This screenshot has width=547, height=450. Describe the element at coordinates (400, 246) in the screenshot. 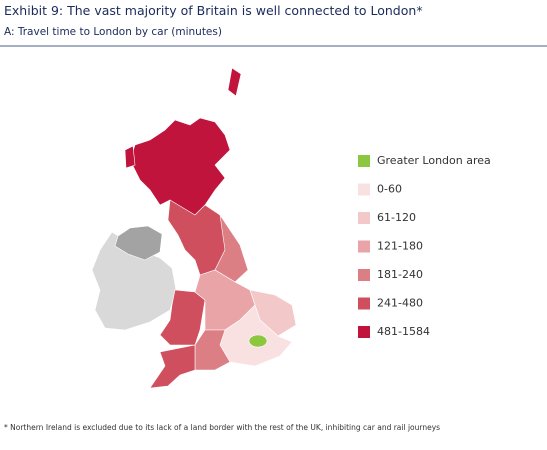

I see `legend-label: 121-180` at that location.